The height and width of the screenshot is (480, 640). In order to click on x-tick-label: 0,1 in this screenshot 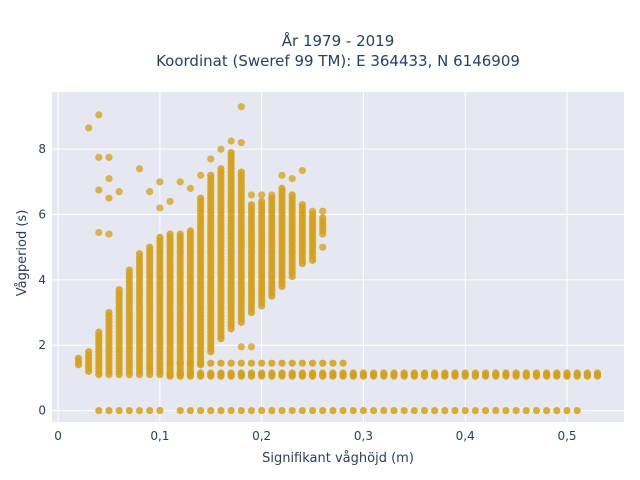, I will do `click(159, 436)`.